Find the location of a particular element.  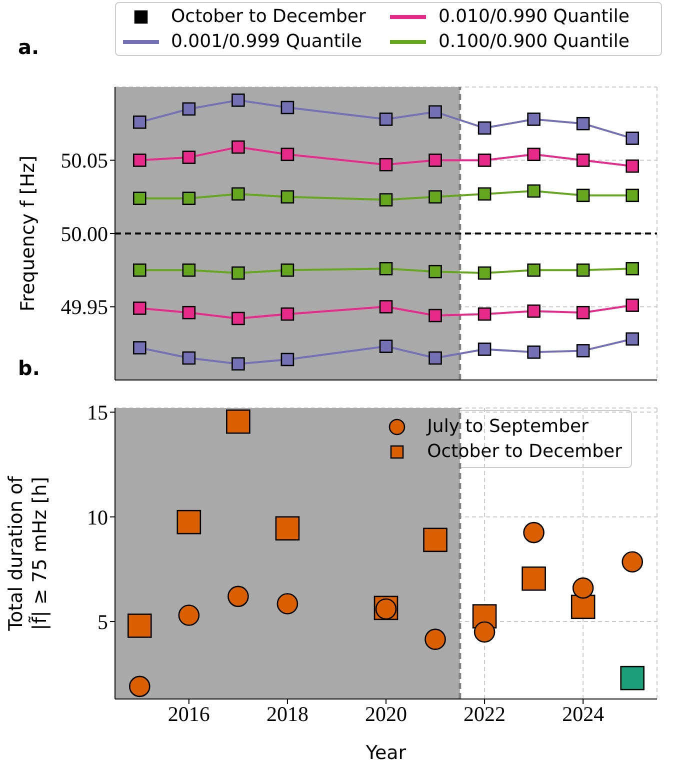

x-tick-label: 2020 is located at coordinates (386, 714).